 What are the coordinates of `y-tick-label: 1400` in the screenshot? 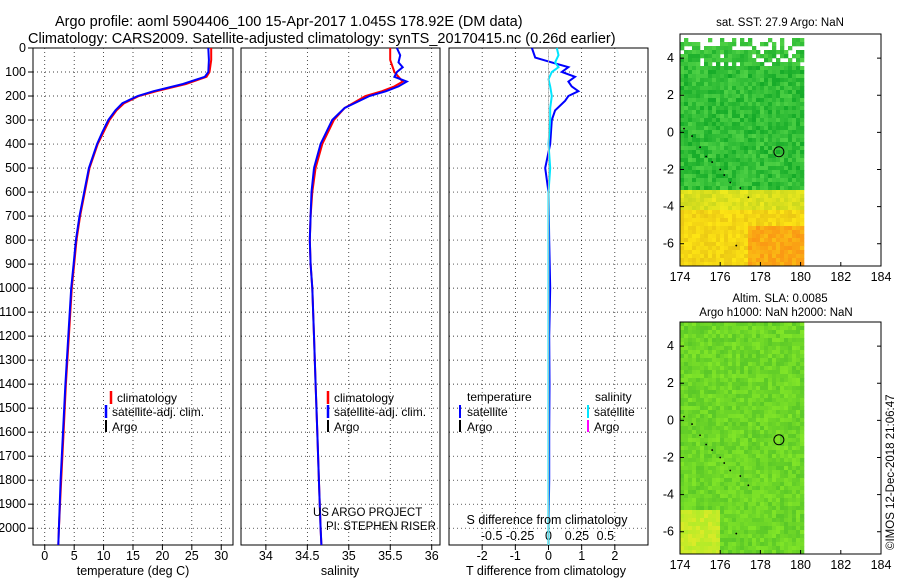 It's located at (13, 384).